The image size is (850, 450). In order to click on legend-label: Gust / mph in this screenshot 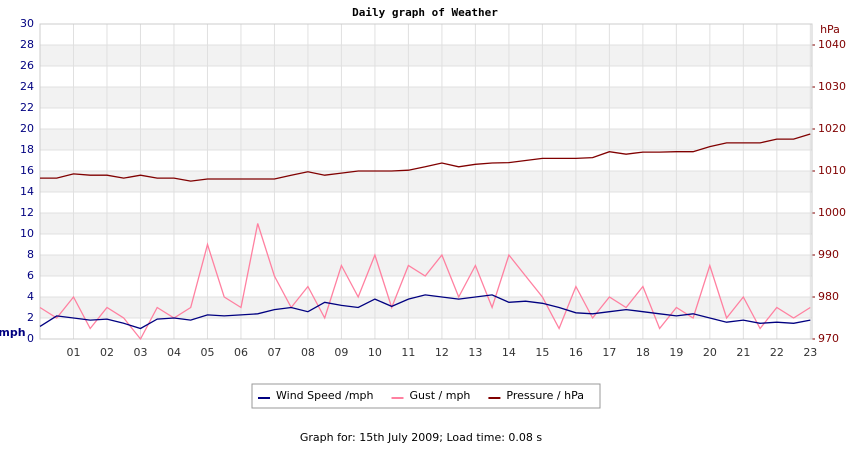, I will do `click(440, 395)`.